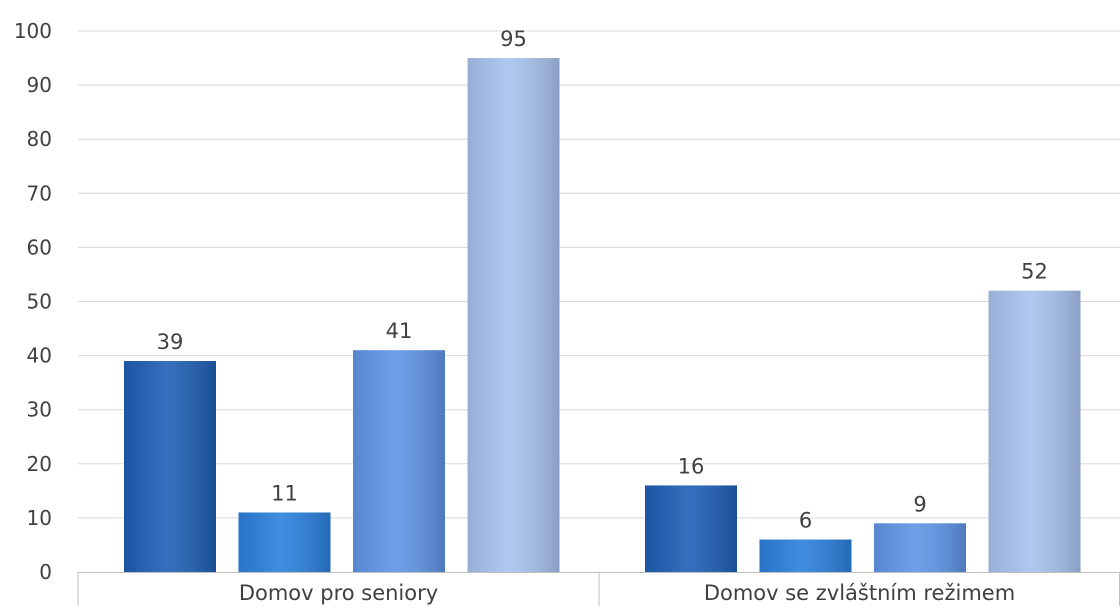 This screenshot has width=1120, height=610. Describe the element at coordinates (919, 504) in the screenshot. I see `data-label: 9` at that location.